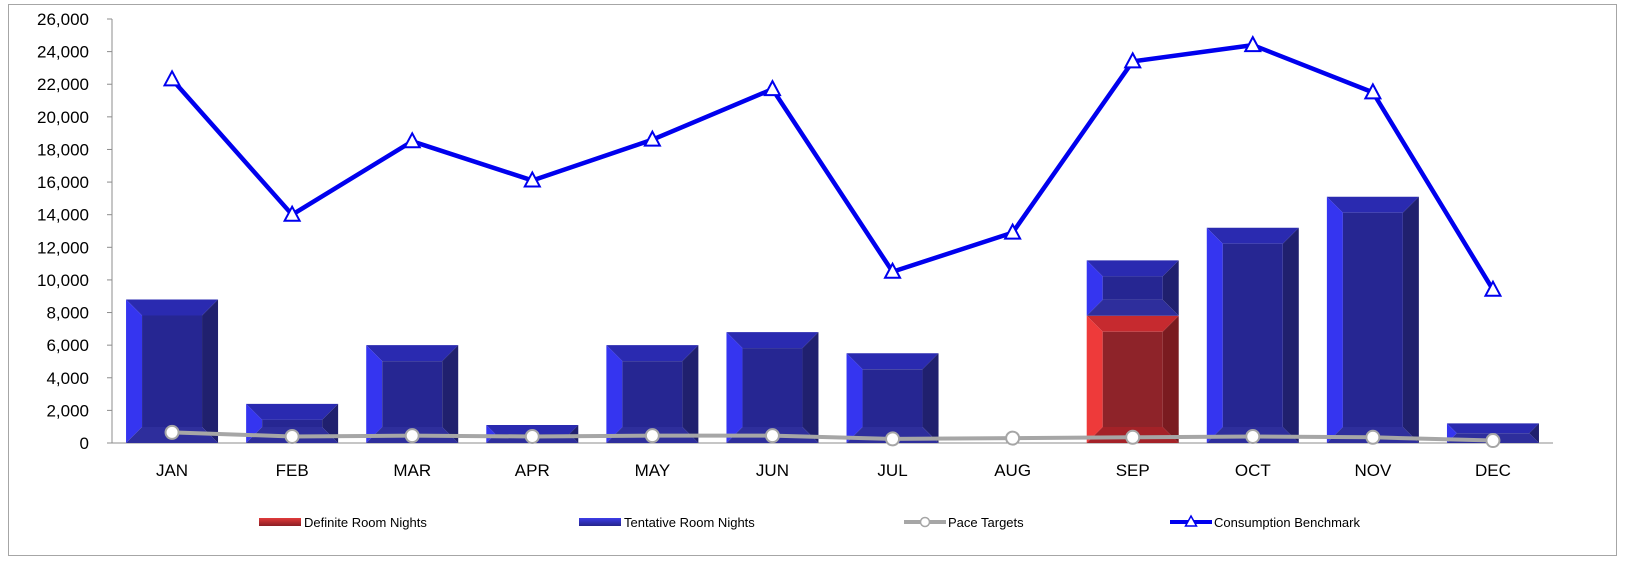 The height and width of the screenshot is (564, 1627). Describe the element at coordinates (689, 522) in the screenshot. I see `legend-label: Tentative Room Nights` at that location.